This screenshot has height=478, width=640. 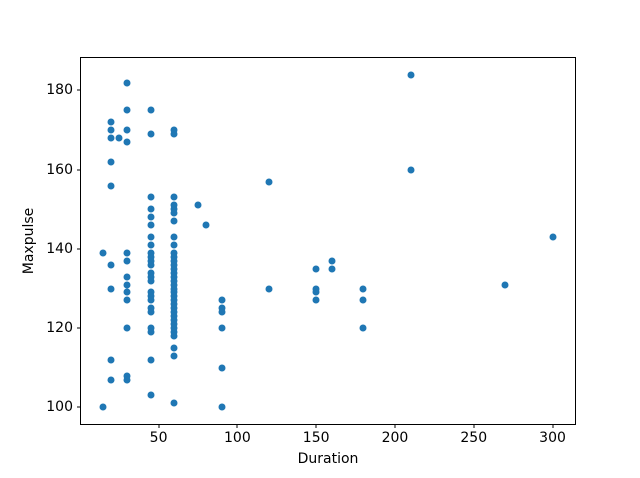 What do you see at coordinates (29, 241) in the screenshot?
I see `y-axis-label: Maxpulse` at bounding box center [29, 241].